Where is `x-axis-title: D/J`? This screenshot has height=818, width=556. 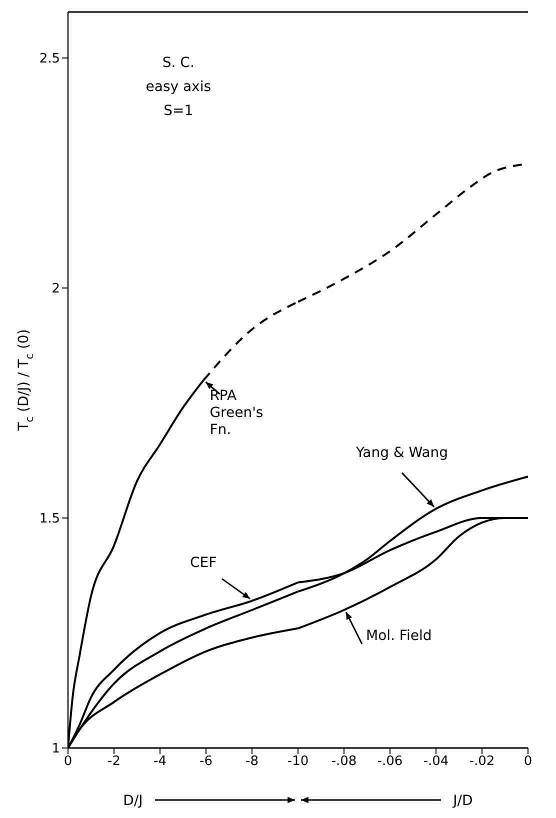
x-axis-title: D/J is located at coordinates (133, 801).